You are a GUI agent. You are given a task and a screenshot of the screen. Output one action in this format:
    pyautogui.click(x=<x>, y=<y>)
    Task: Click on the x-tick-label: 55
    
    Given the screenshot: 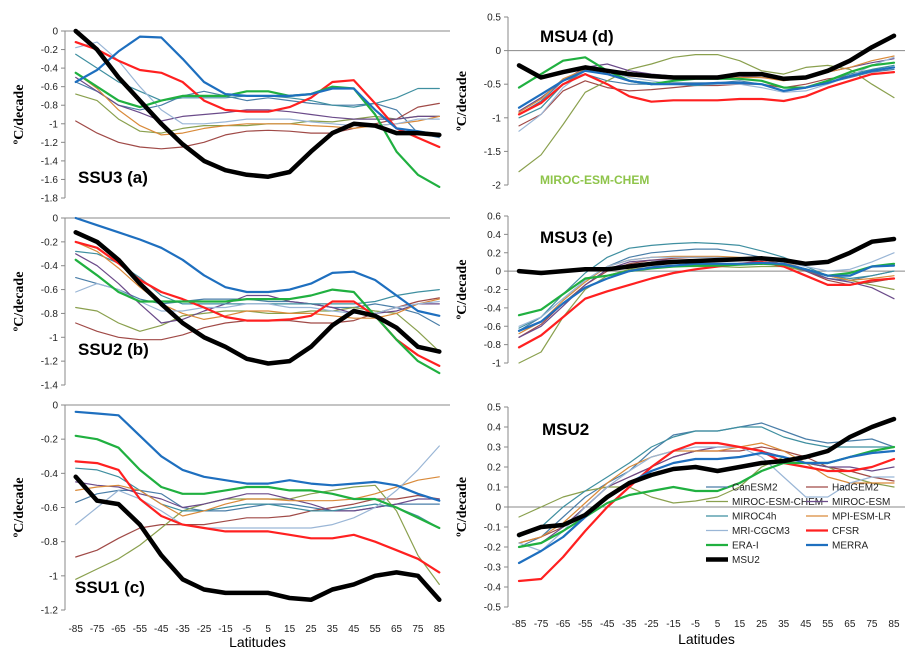 What is the action you would take?
    pyautogui.click(x=376, y=629)
    